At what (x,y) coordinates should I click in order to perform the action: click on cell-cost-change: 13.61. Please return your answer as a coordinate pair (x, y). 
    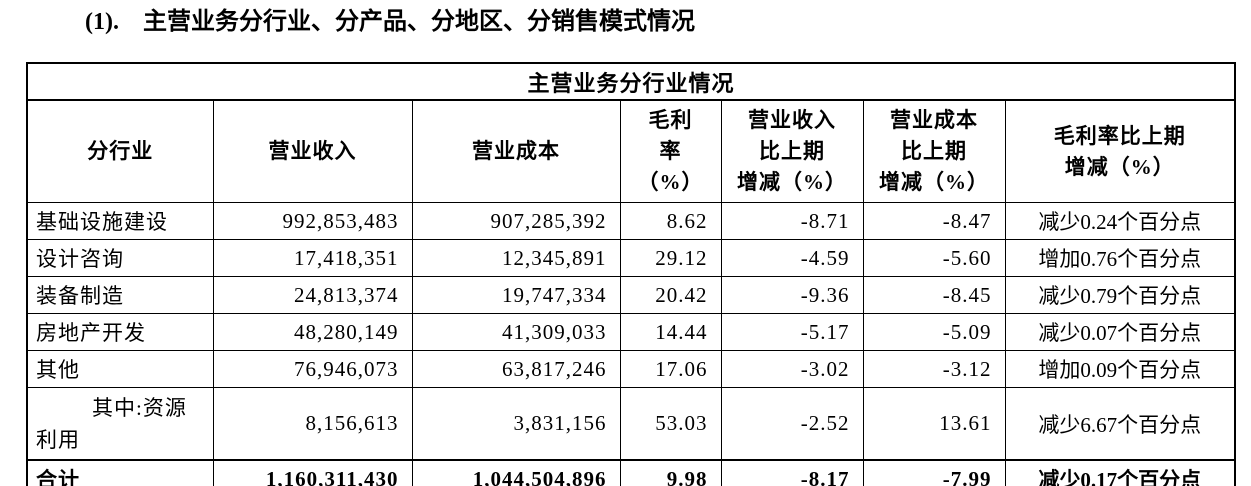
    Looking at the image, I should click on (934, 424).